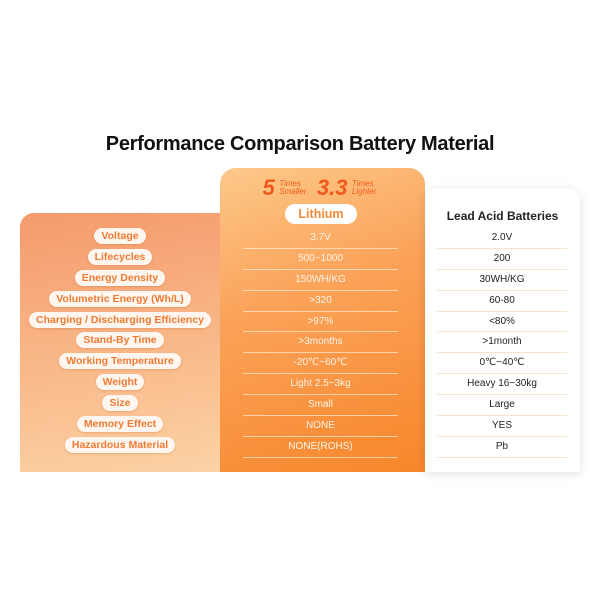  Describe the element at coordinates (321, 214) in the screenshot. I see `lithium-header: Lithium` at that location.